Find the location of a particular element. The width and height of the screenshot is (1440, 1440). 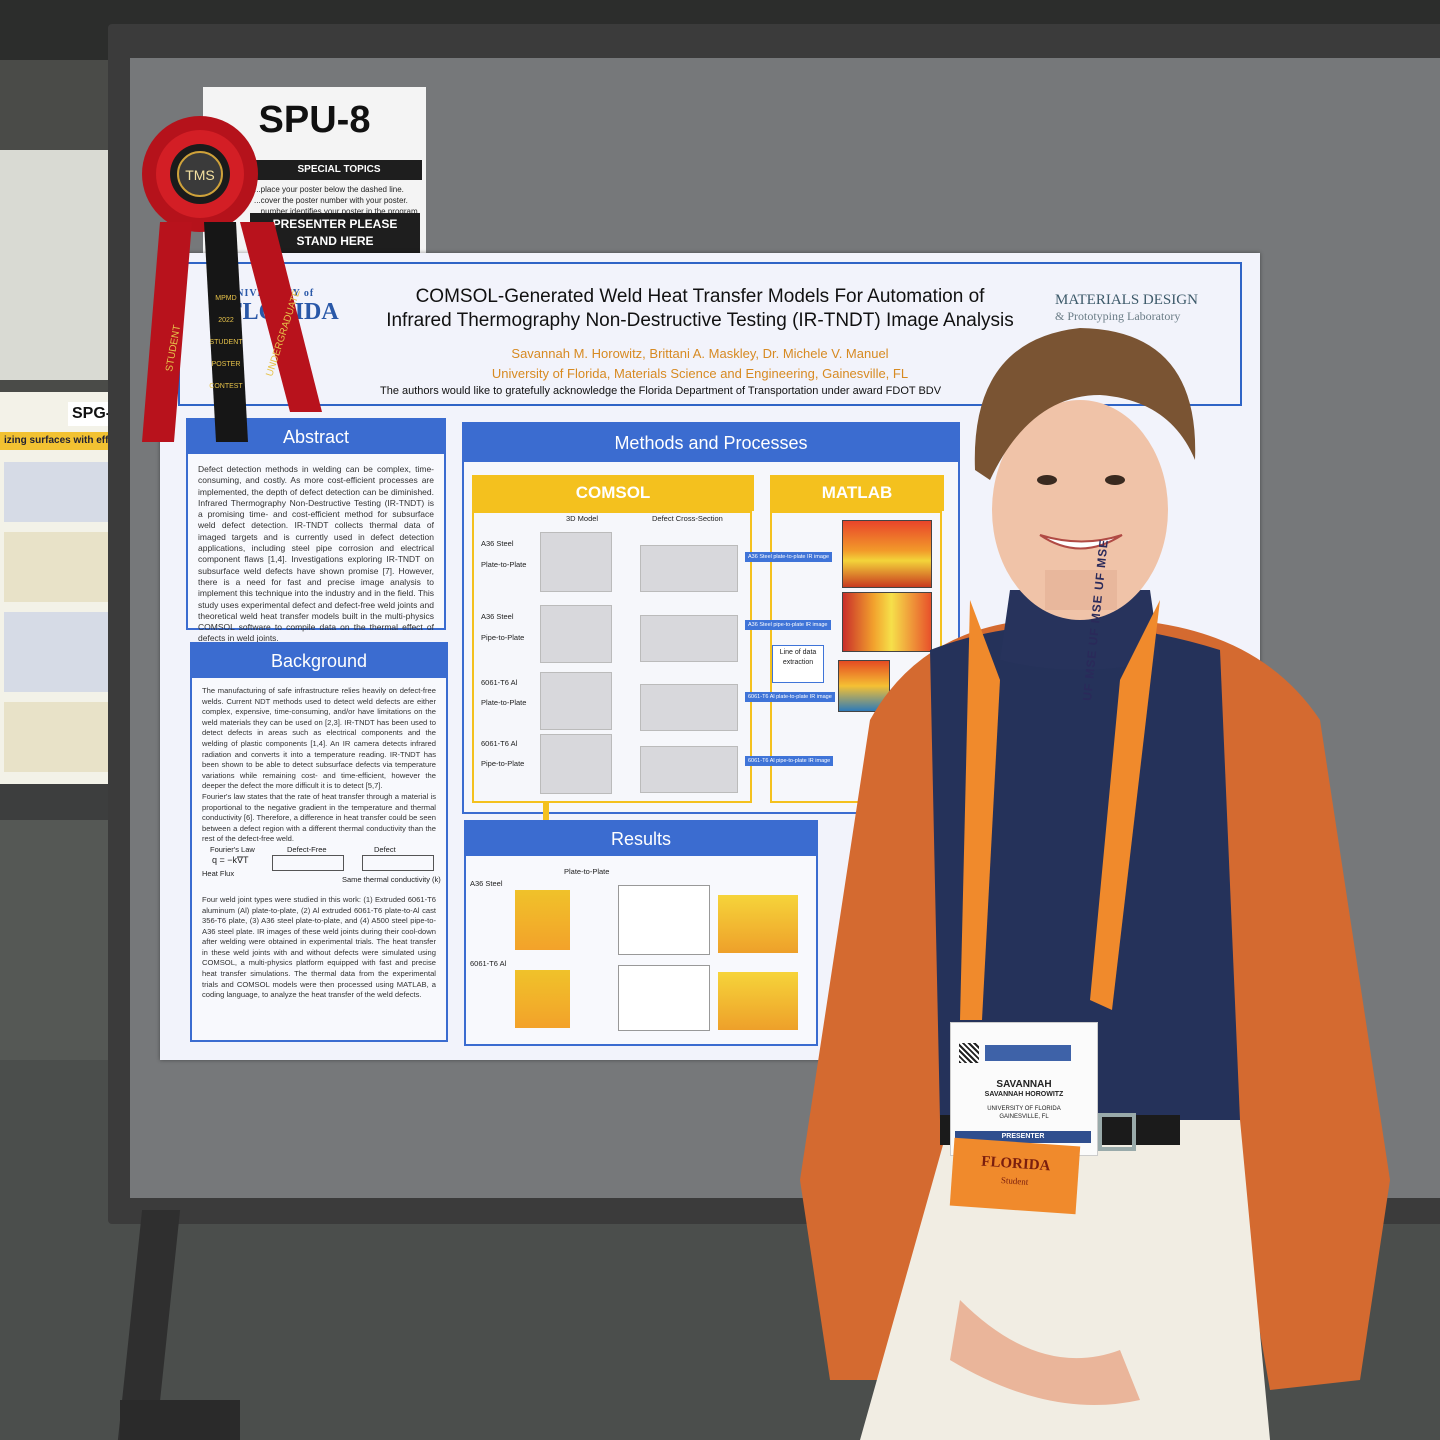

lanyard-right is located at coordinates (1125, 805).